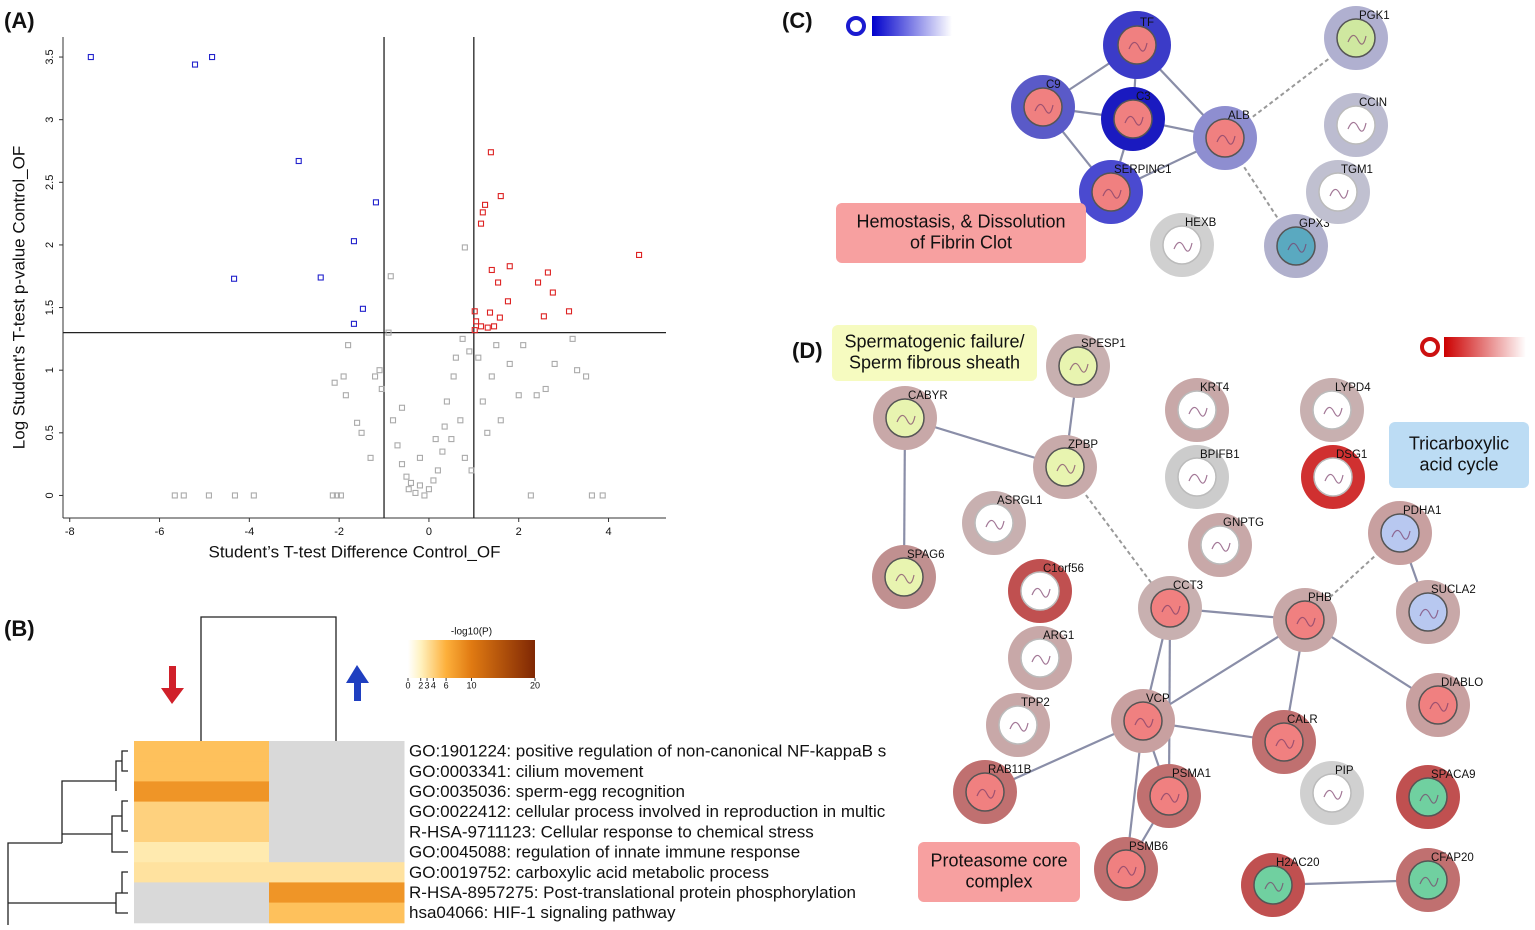 The height and width of the screenshot is (930, 1535). I want to click on node-label: SPACA9, so click(1453, 775).